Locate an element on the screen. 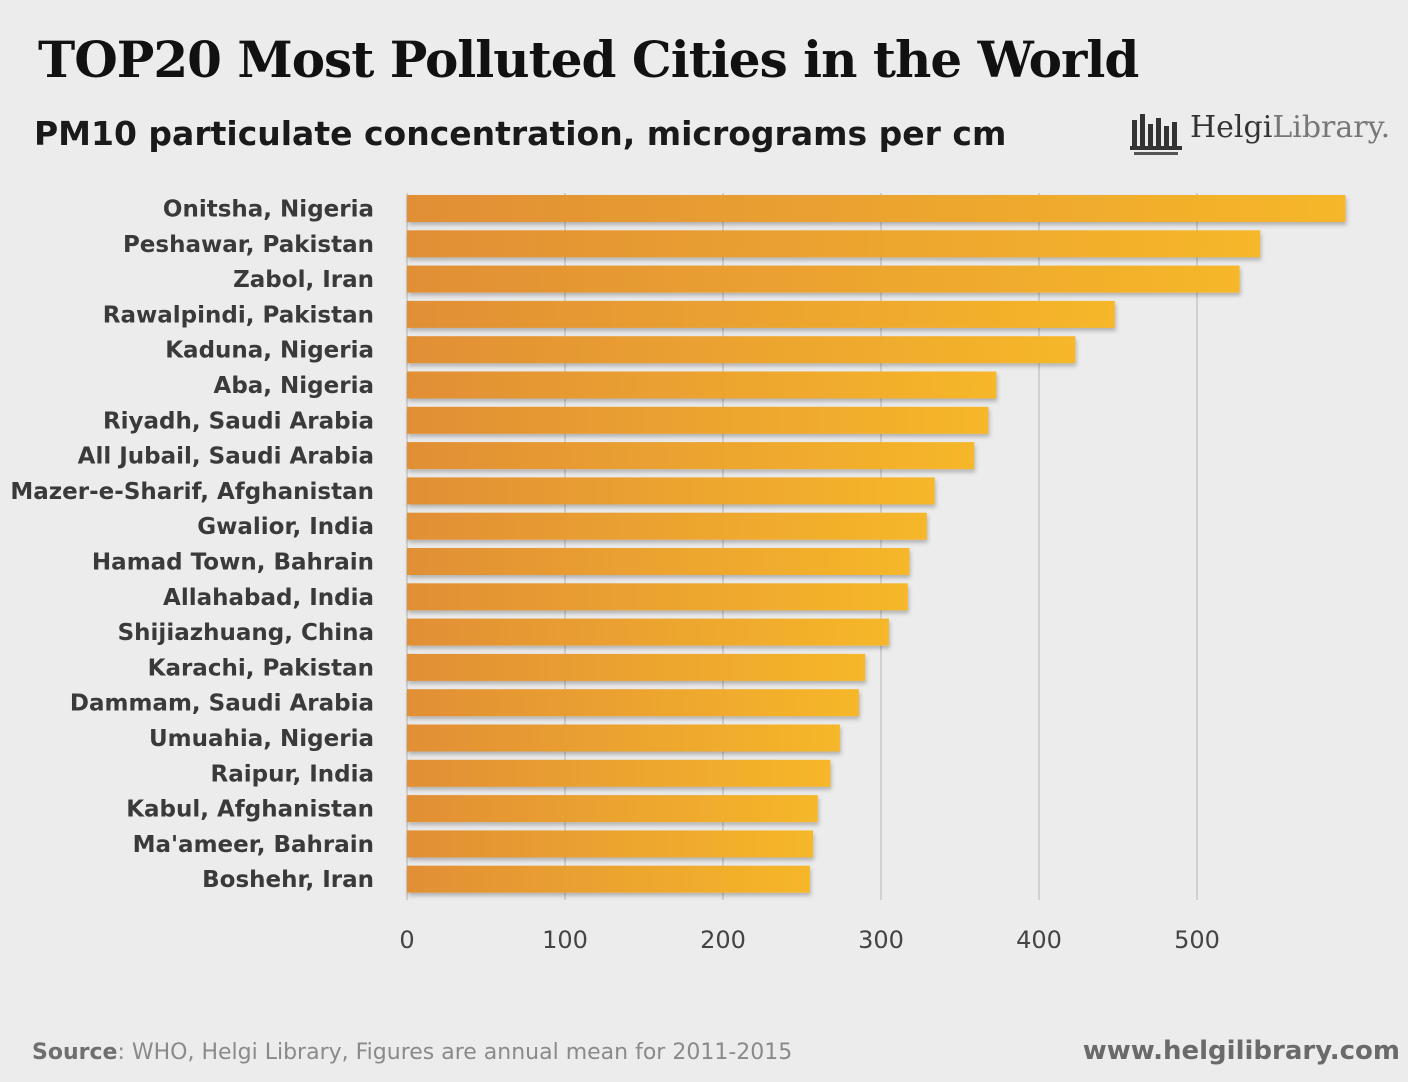 The width and height of the screenshot is (1408, 1082). category-label: Peshawar, Pakistan is located at coordinates (248, 245).